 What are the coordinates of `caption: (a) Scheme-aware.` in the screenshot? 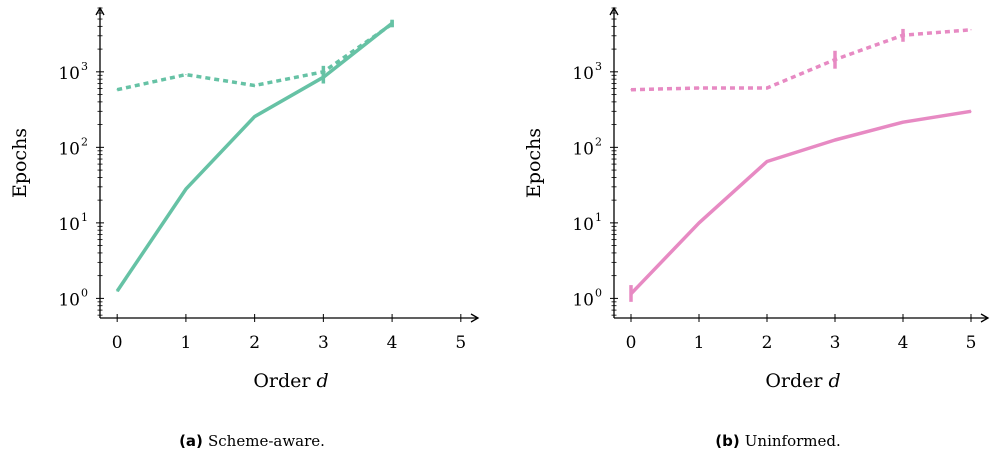 It's located at (252, 440).